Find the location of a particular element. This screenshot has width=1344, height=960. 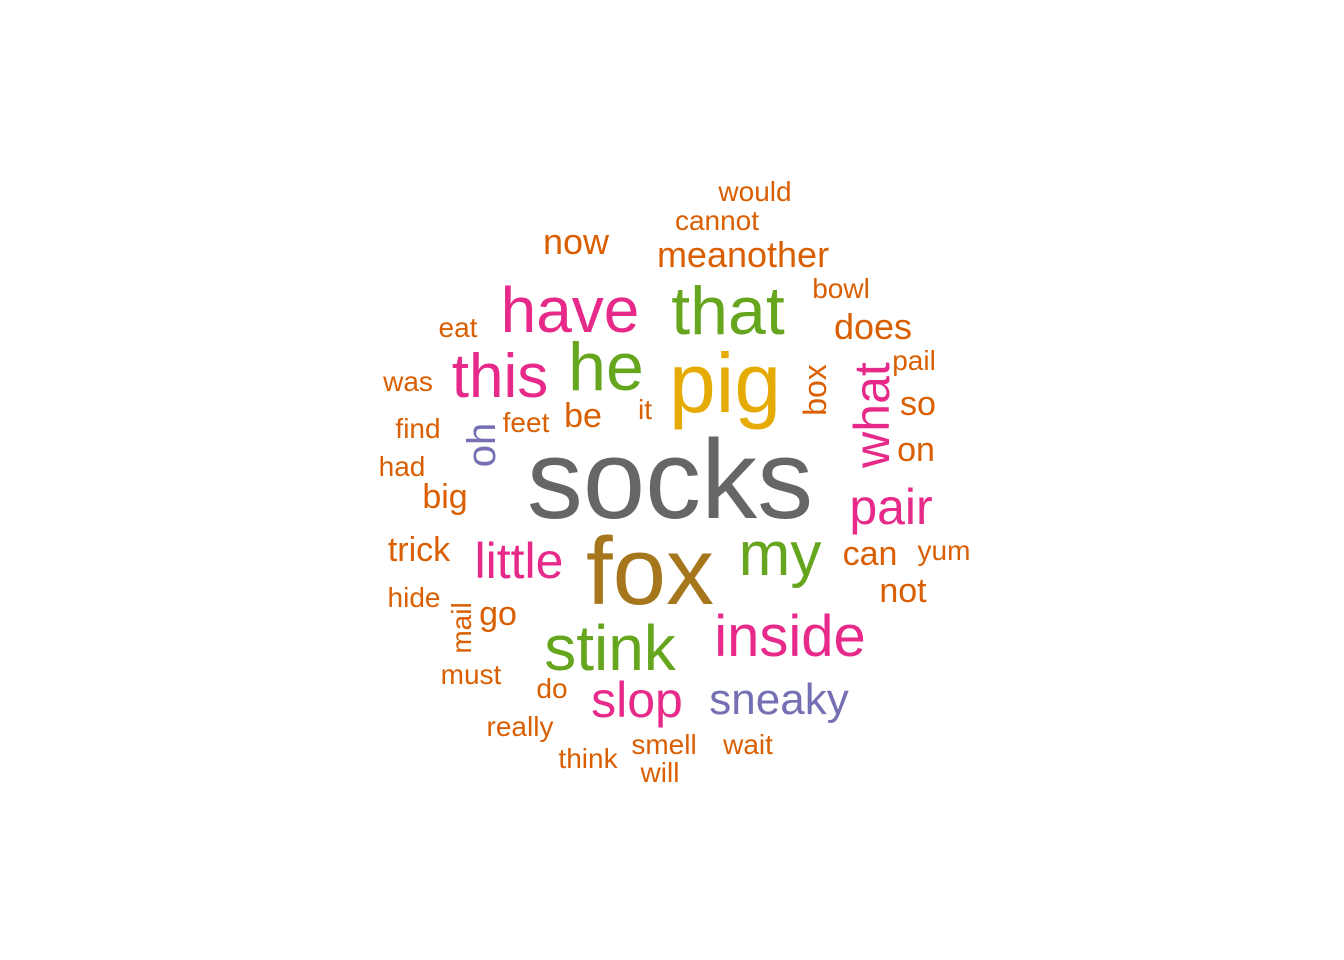

word-does: does is located at coordinates (873, 326).